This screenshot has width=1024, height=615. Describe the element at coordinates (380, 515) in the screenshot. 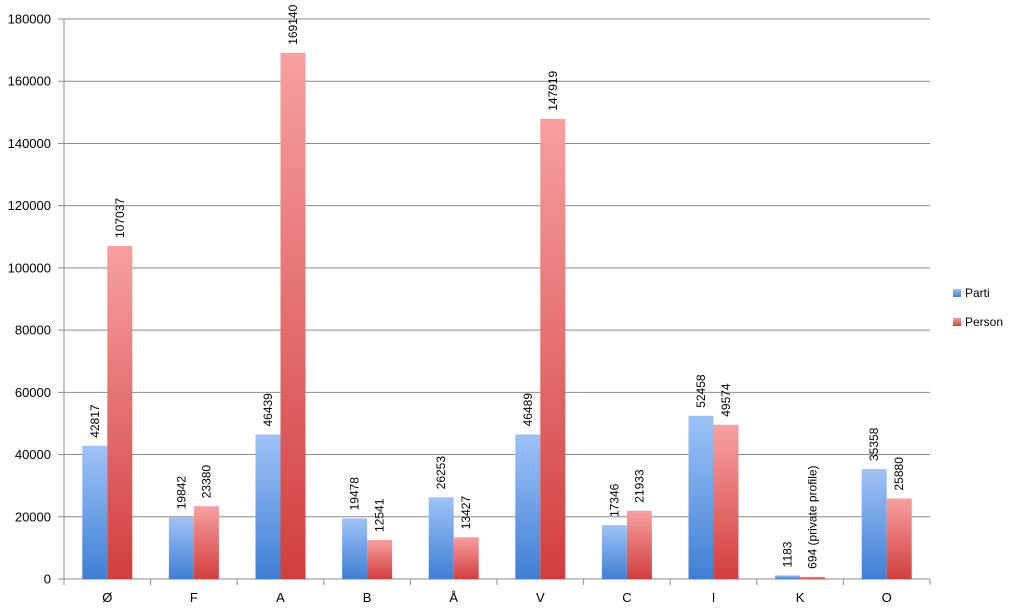

I see `data-label: 12541` at that location.